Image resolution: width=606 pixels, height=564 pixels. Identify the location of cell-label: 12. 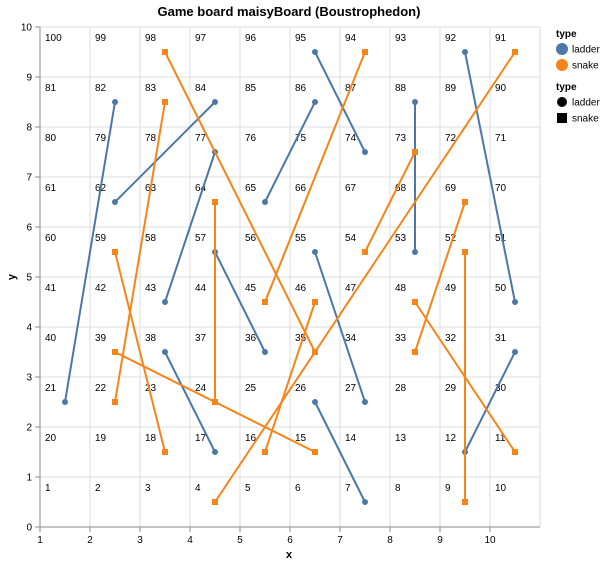
(451, 438).